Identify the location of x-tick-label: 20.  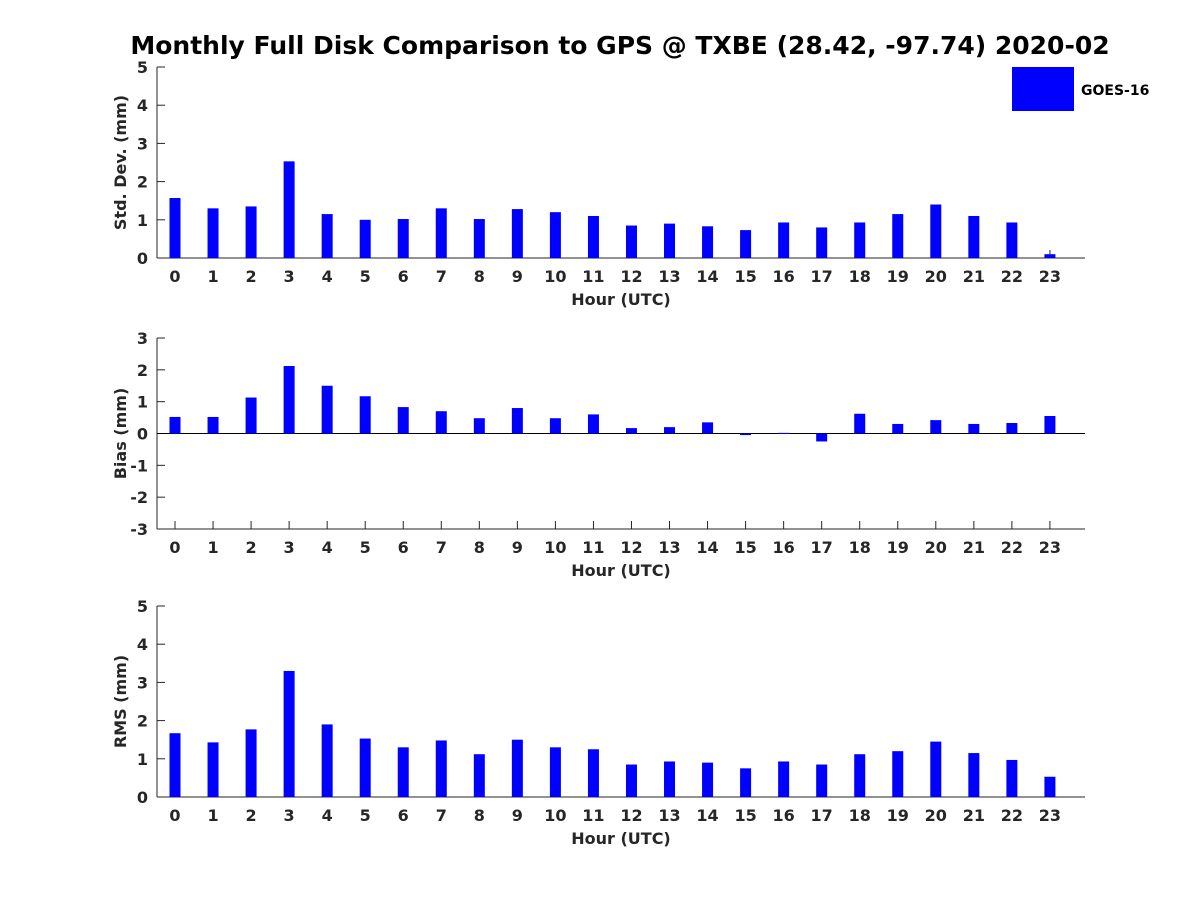
(936, 815).